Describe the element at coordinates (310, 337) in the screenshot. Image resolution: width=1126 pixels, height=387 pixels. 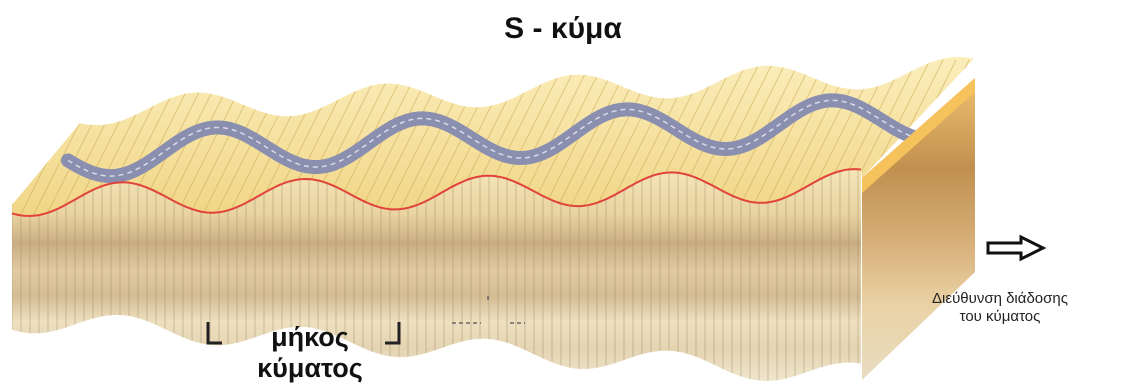
I see `wavelength-label-line1: μήκος` at that location.